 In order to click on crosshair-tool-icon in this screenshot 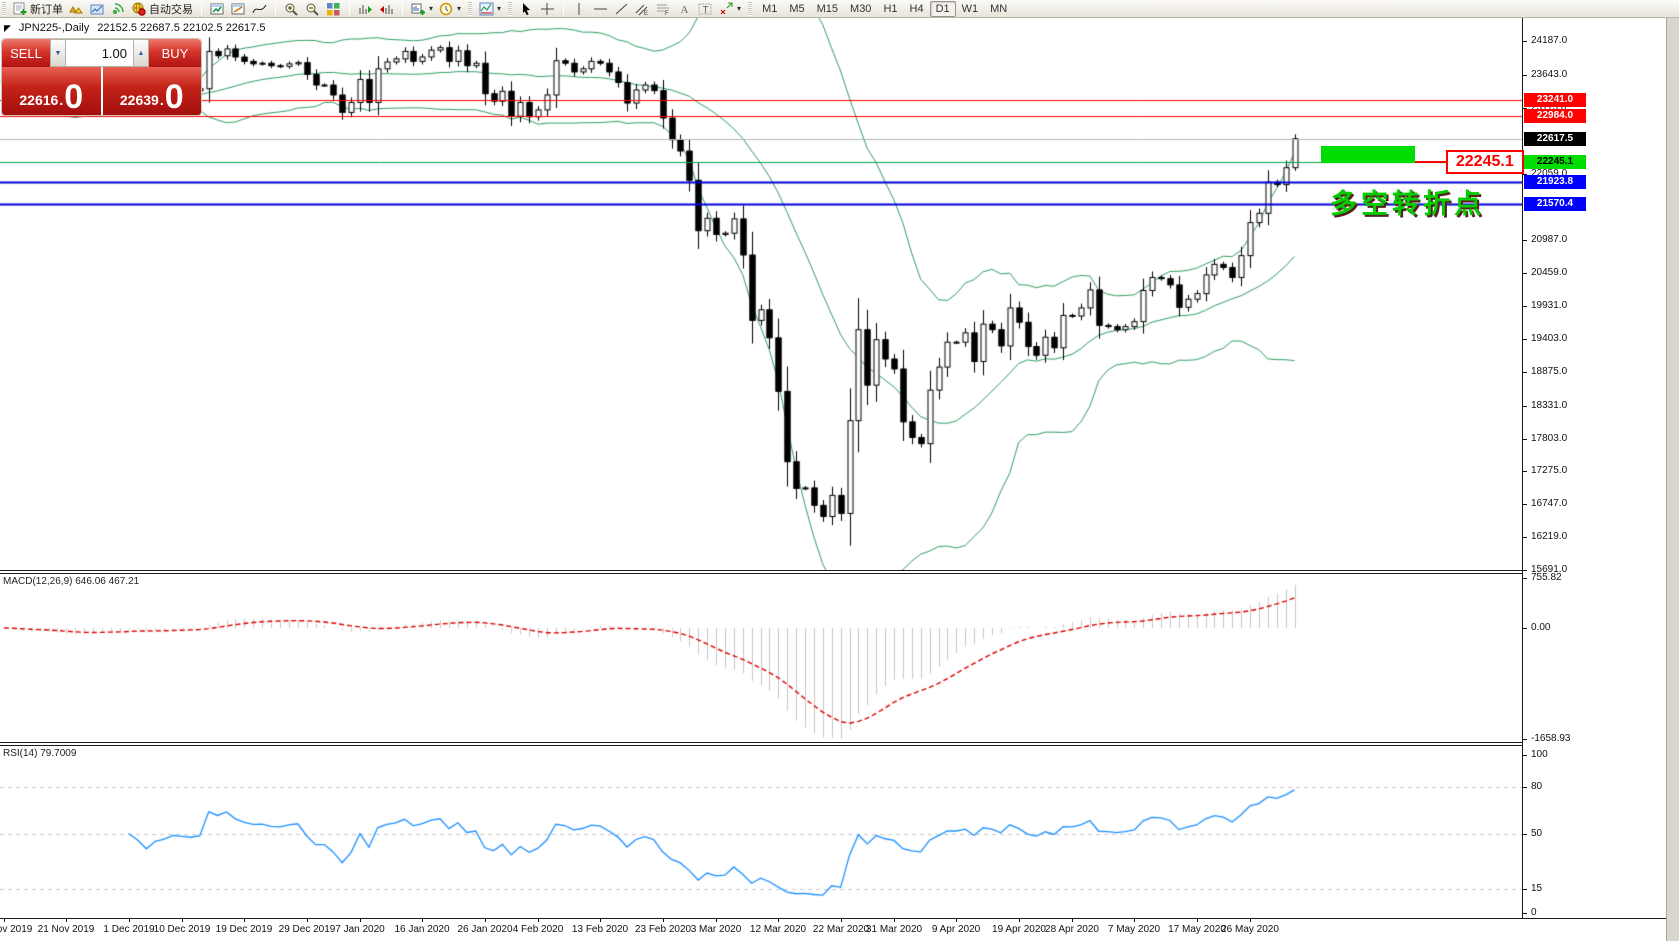, I will do `click(547, 9)`.